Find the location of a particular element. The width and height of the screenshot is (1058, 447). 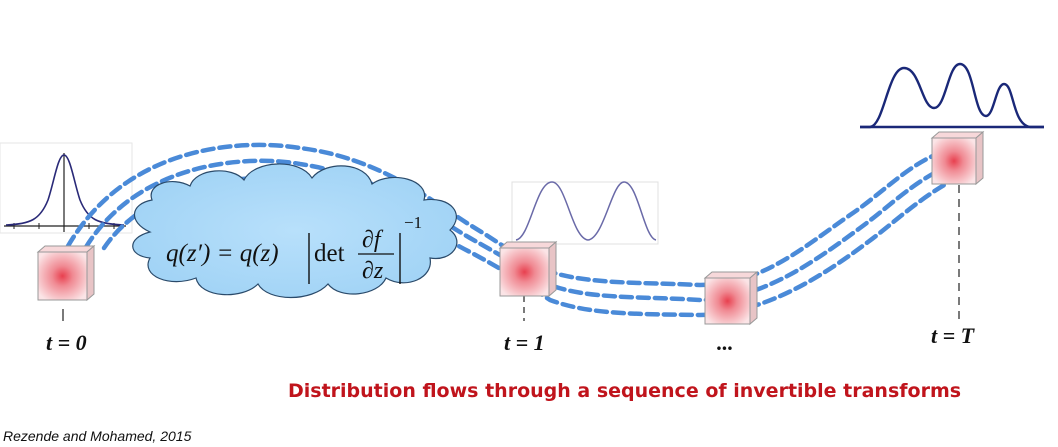

time-label-tT: t = T is located at coordinates (953, 335).